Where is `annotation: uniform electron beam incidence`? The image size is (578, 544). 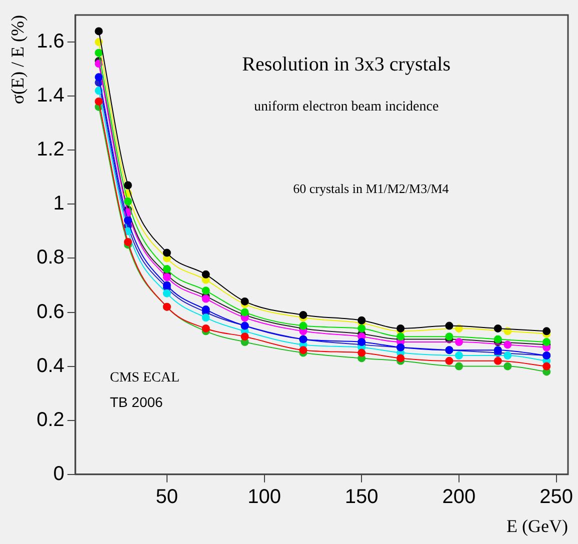 annotation: uniform electron beam incidence is located at coordinates (346, 107).